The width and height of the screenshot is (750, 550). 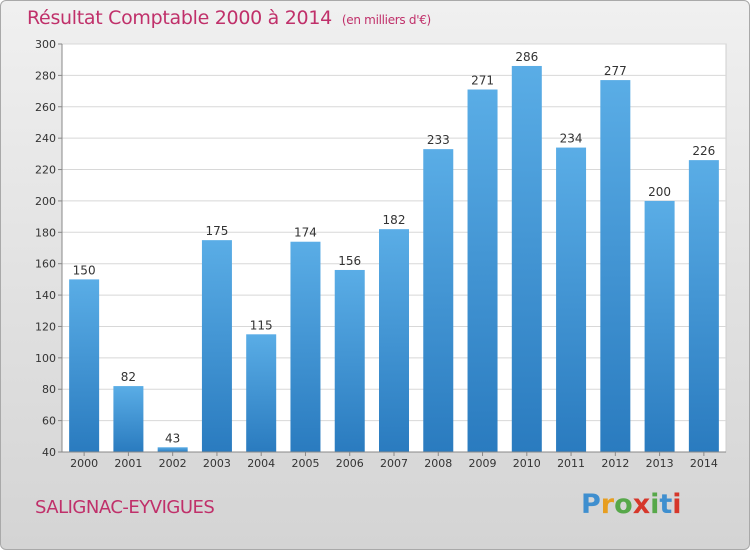 What do you see at coordinates (261, 325) in the screenshot?
I see `data-label: 115` at bounding box center [261, 325].